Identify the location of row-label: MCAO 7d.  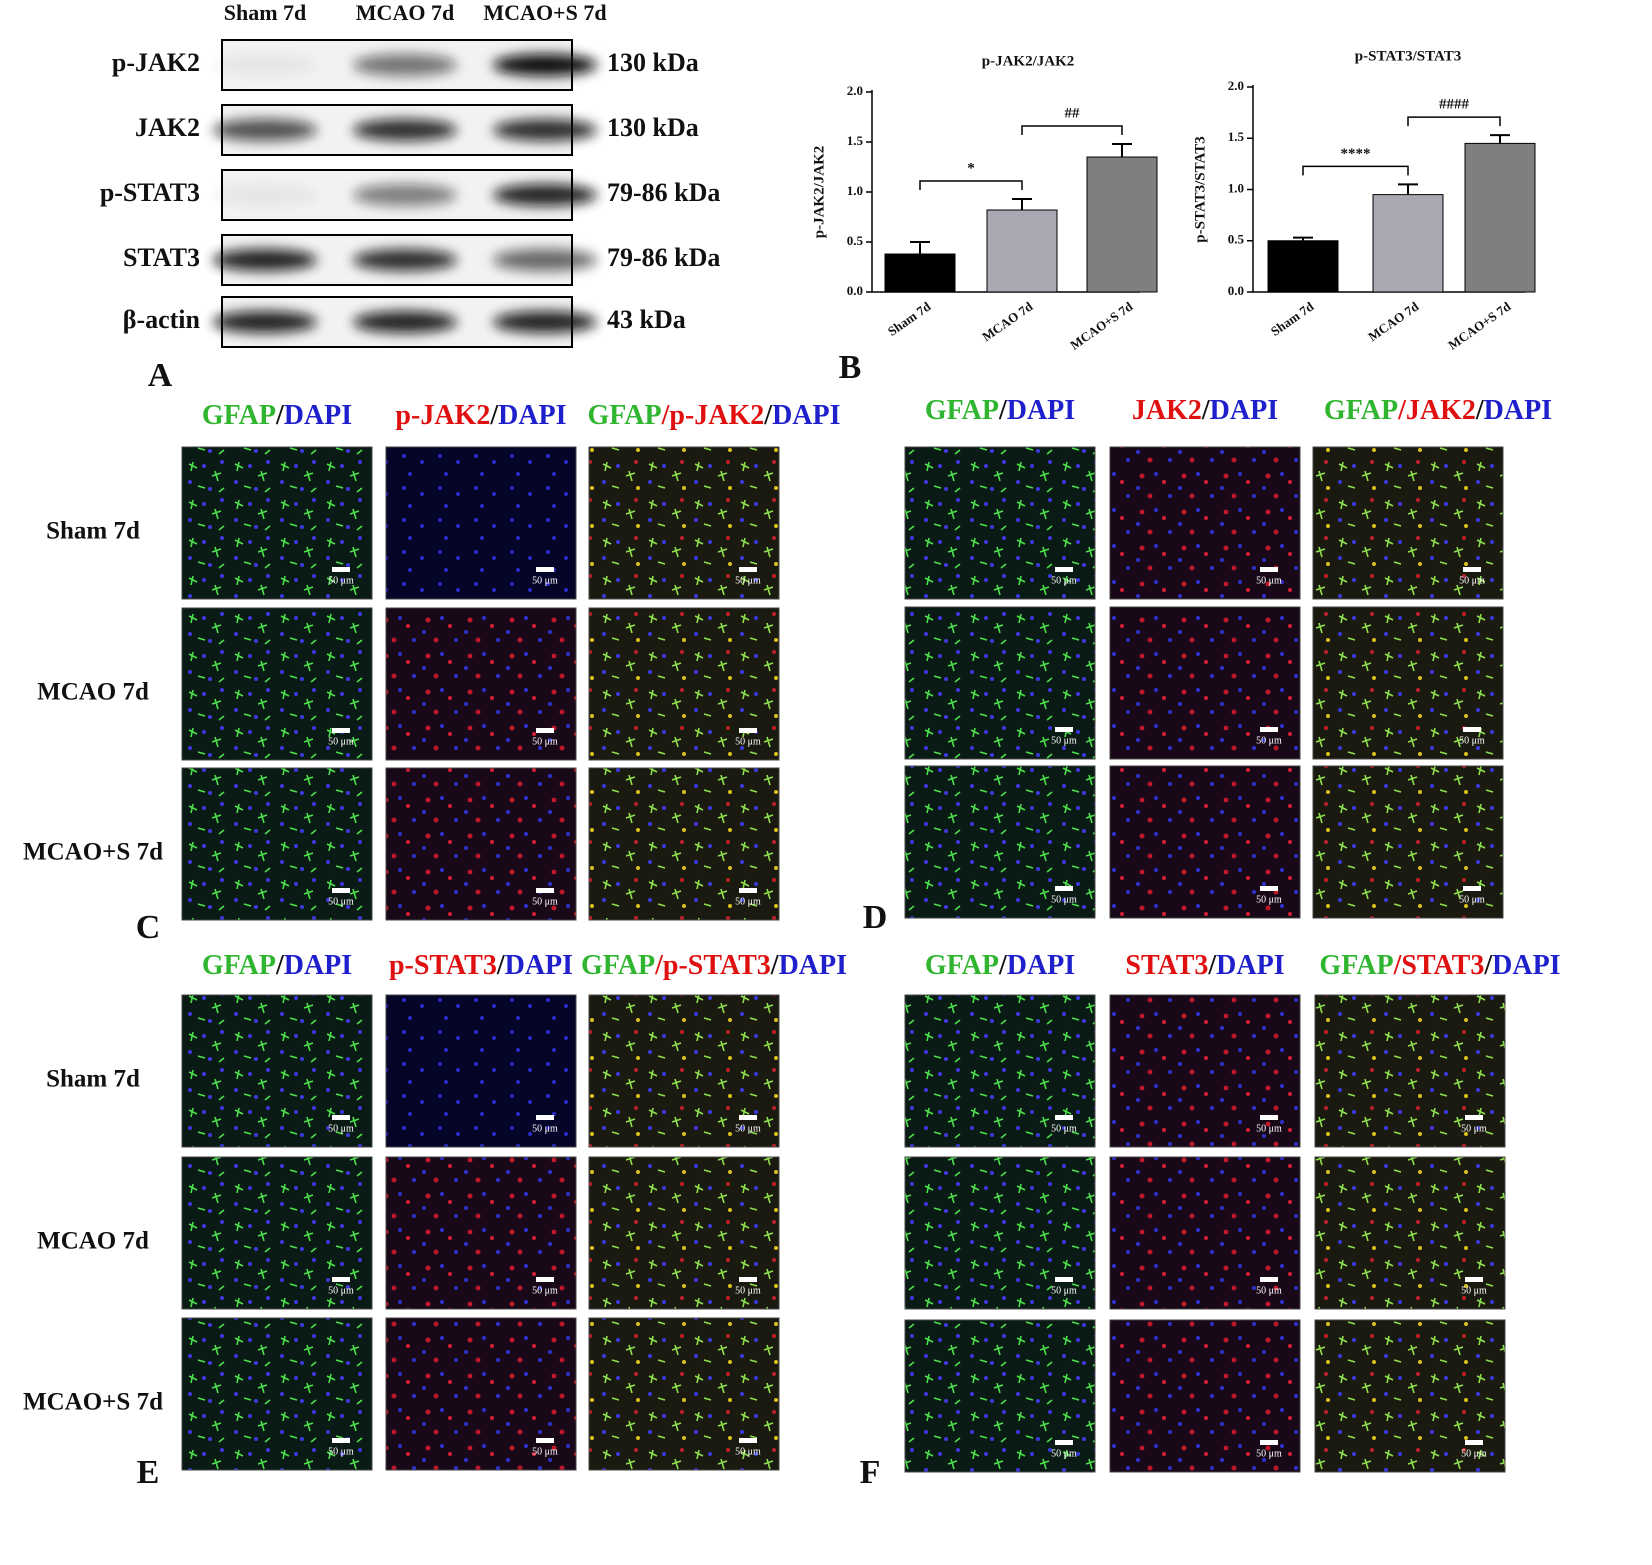
(93, 1241).